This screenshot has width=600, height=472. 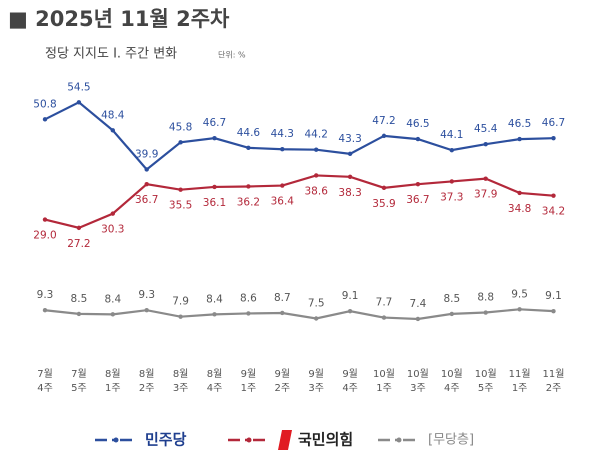 What do you see at coordinates (282, 134) in the screenshot?
I see `data-label: 44.3` at bounding box center [282, 134].